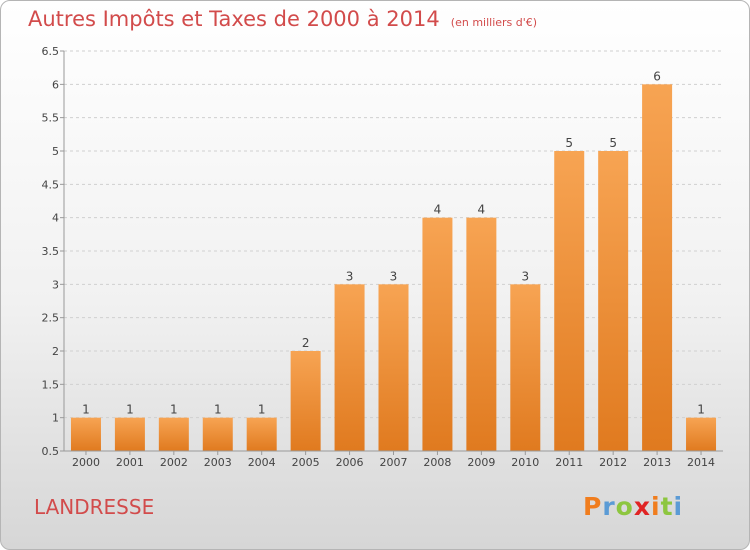 This screenshot has width=750, height=550. Describe the element at coordinates (51, 184) in the screenshot. I see `y-tick-label: 4.5` at that location.